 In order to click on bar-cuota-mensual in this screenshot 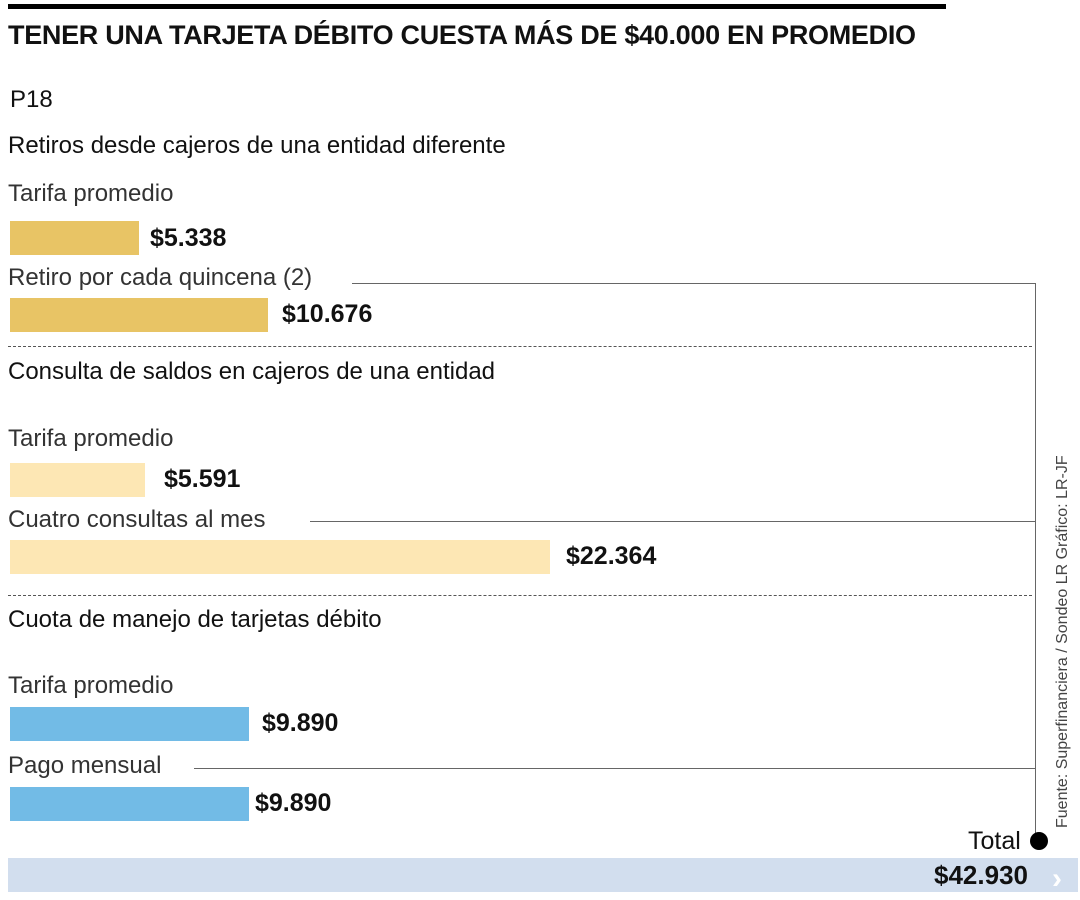, I will do `click(129, 804)`.